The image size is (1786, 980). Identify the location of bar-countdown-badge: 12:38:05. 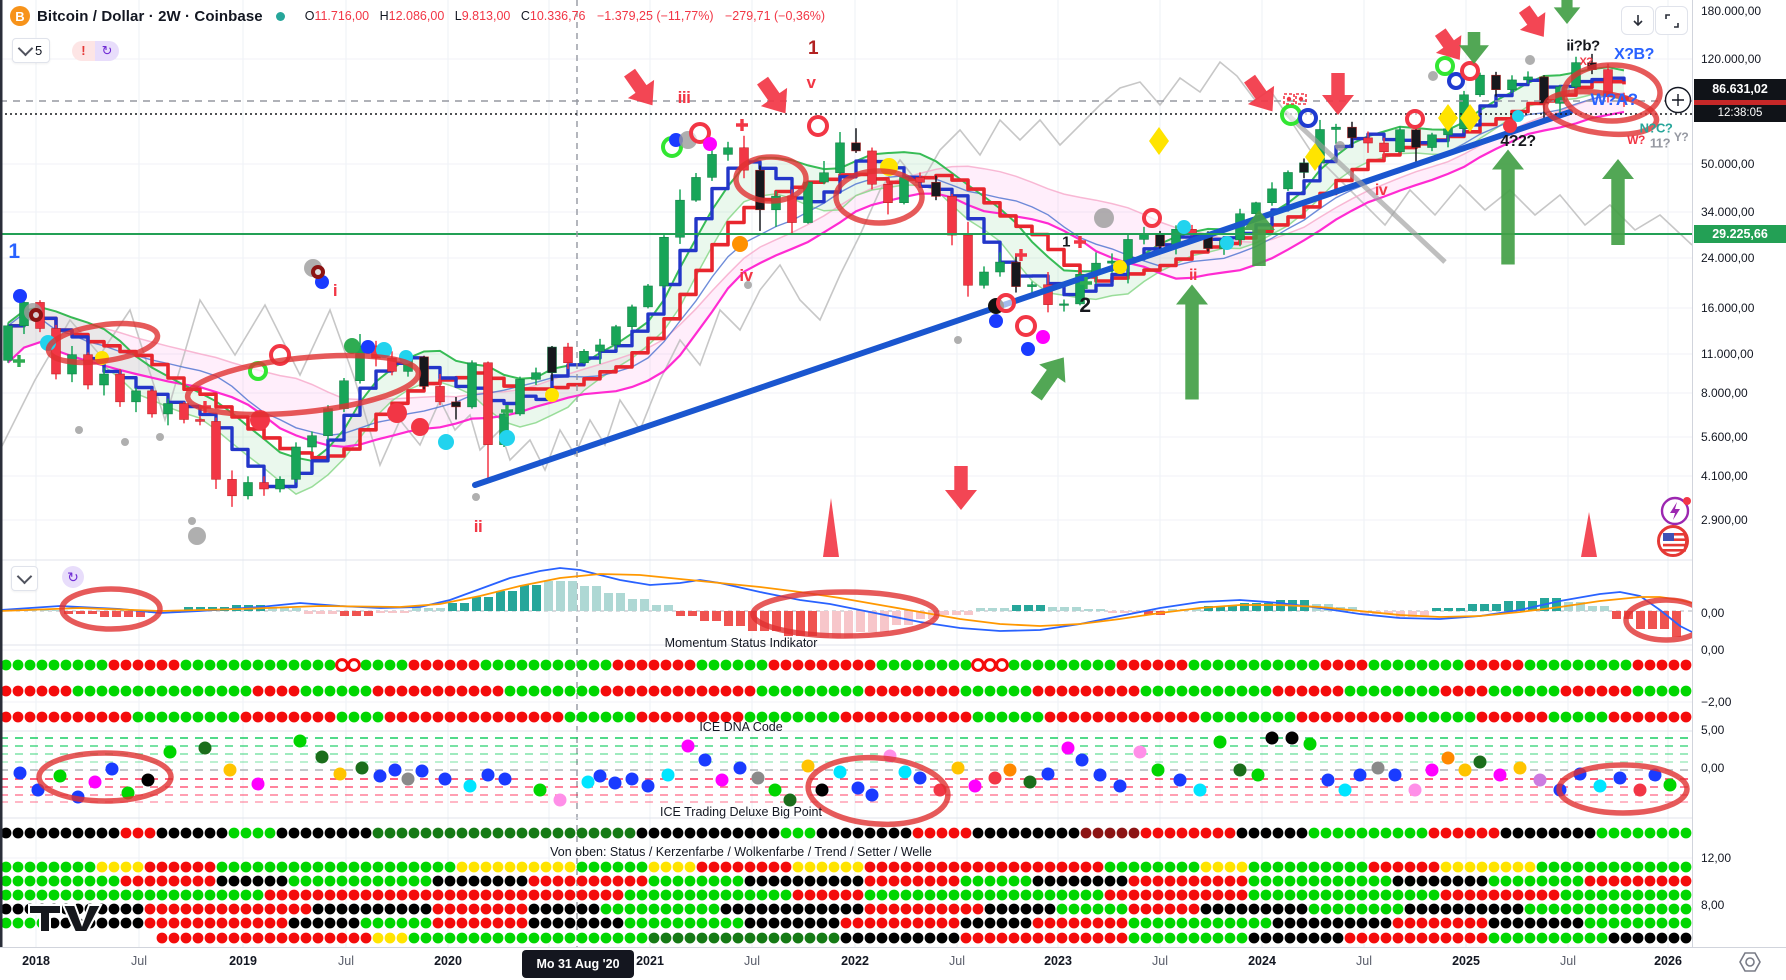
(1740, 113).